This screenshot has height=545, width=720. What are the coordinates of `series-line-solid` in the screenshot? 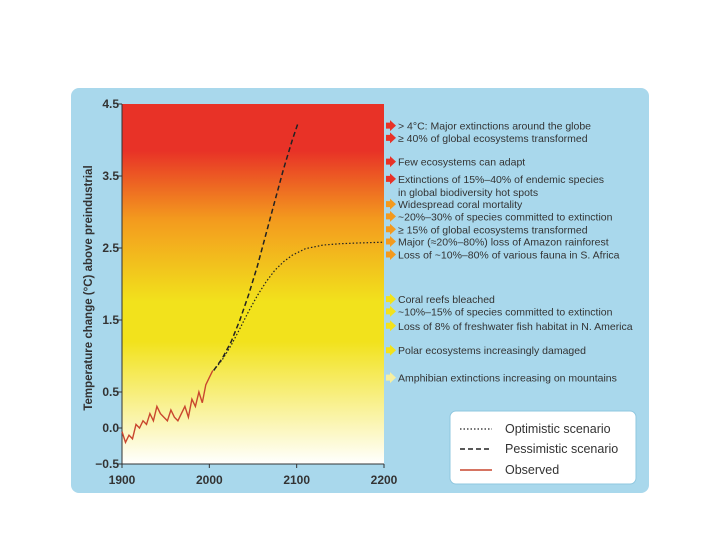 It's located at (167, 407).